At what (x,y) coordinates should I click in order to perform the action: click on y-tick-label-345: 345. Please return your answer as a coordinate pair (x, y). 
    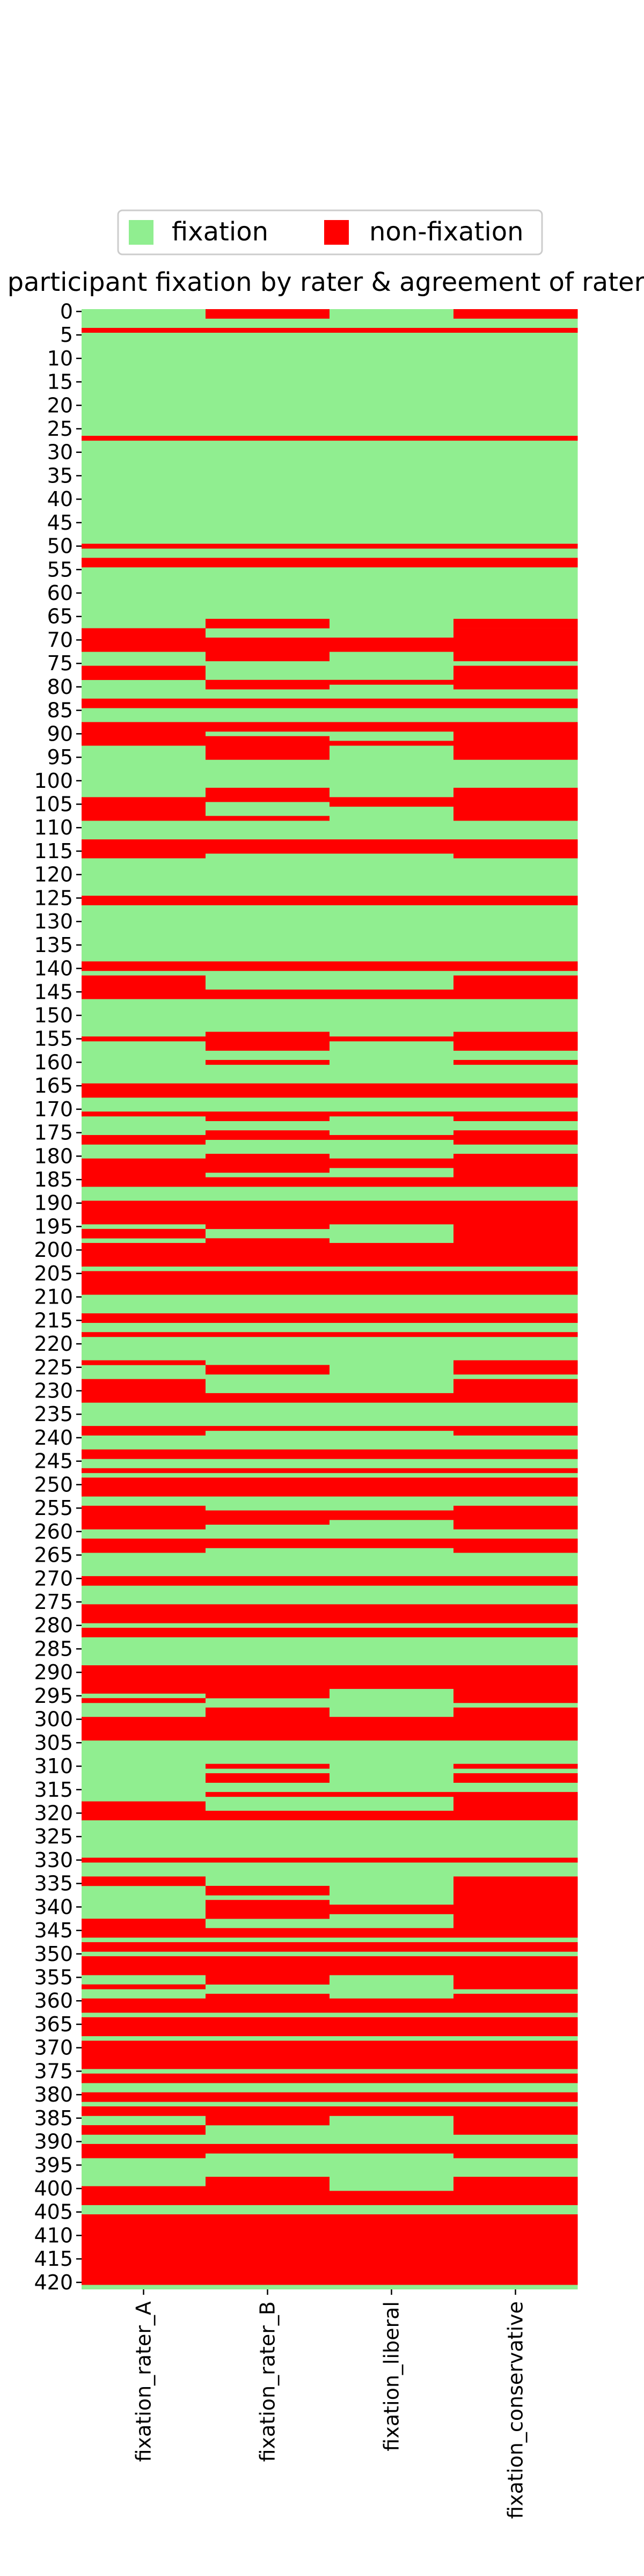
    Looking at the image, I should click on (53, 1930).